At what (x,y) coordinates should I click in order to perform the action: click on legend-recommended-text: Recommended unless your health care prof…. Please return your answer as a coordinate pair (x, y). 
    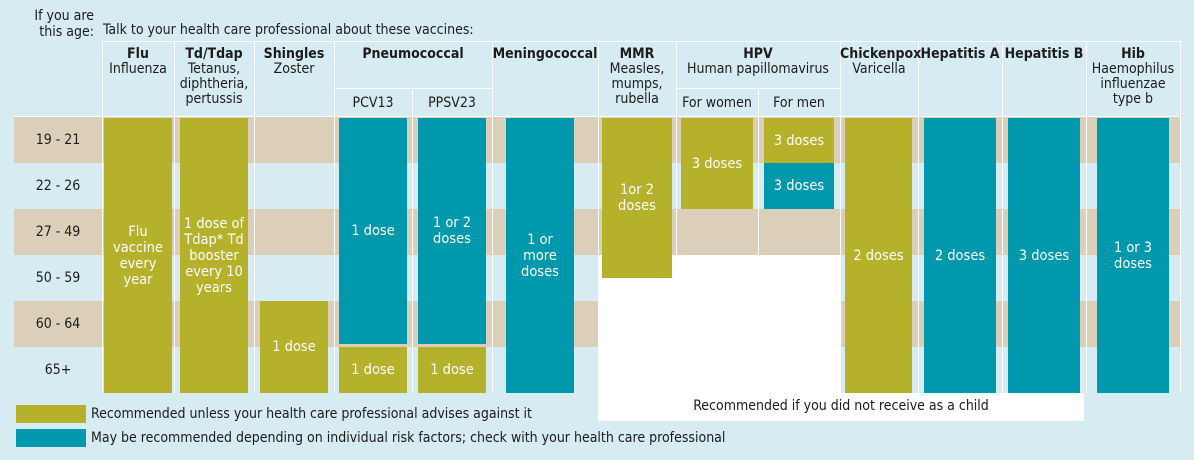
    Looking at the image, I should click on (311, 414).